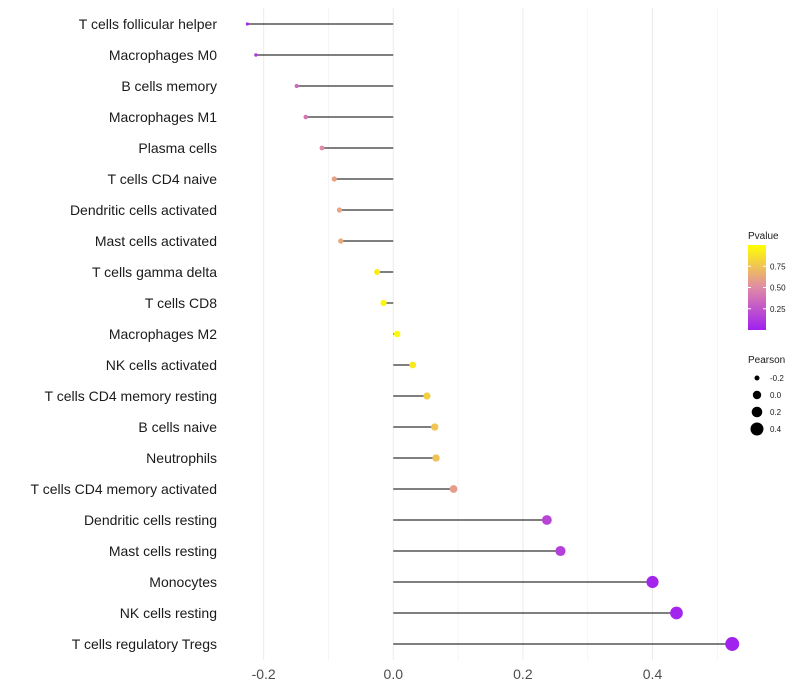 The width and height of the screenshot is (800, 700). I want to click on category-label: Macrophages M0, so click(163, 55).